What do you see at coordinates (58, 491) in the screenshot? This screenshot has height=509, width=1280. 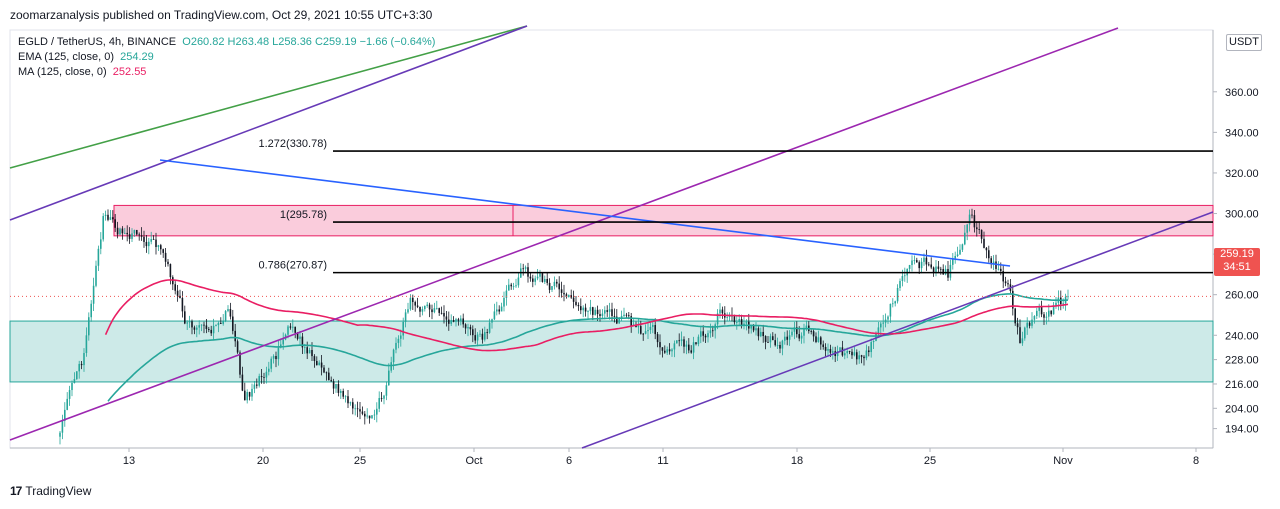 I see `tradingview-wordmark: TradingView` at bounding box center [58, 491].